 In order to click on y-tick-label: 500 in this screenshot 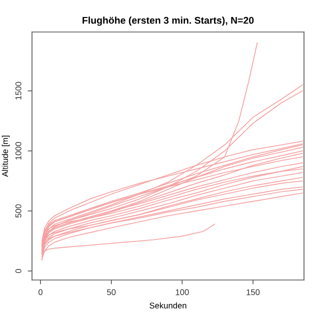, I will do `click(18, 211)`.